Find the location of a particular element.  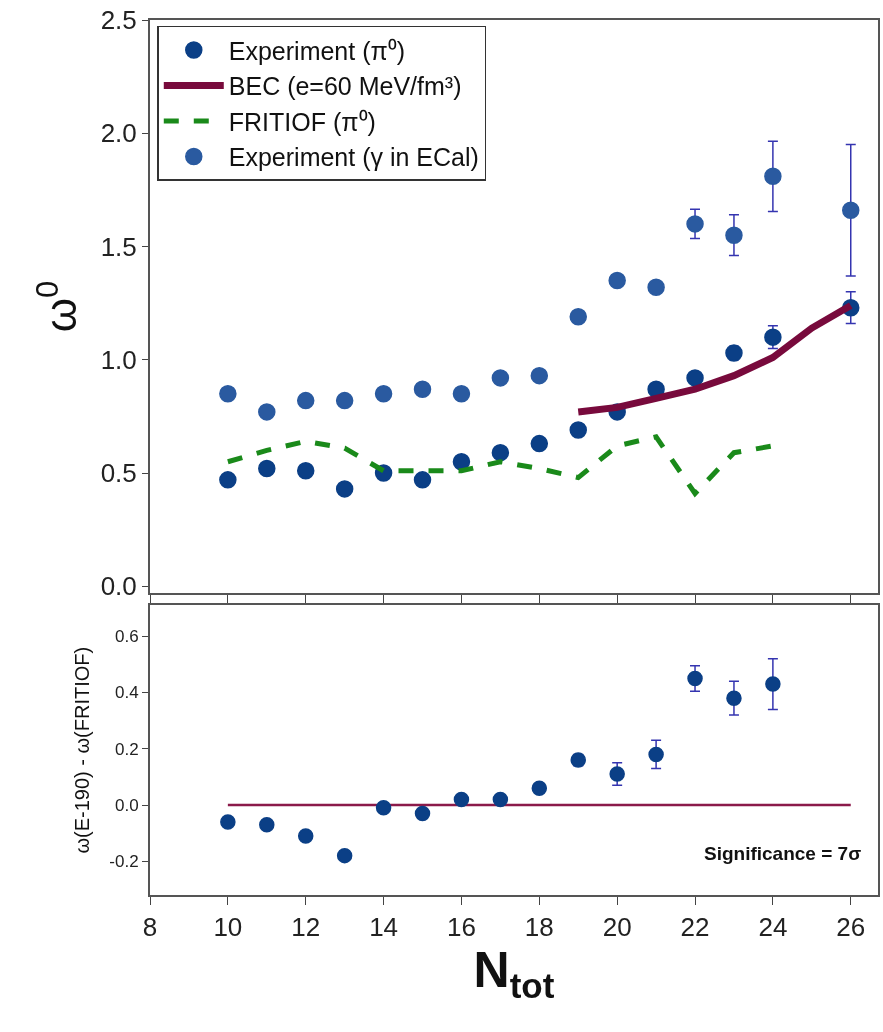

y-tick-label: 0.4 is located at coordinates (126, 693).